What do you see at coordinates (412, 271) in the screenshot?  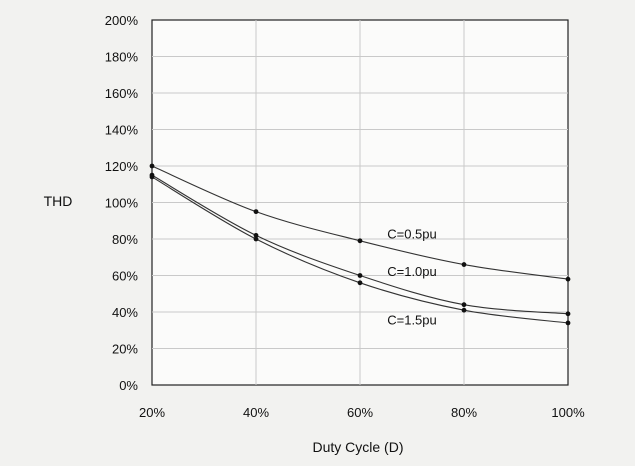 I see `series-label: C=1.0pu` at bounding box center [412, 271].